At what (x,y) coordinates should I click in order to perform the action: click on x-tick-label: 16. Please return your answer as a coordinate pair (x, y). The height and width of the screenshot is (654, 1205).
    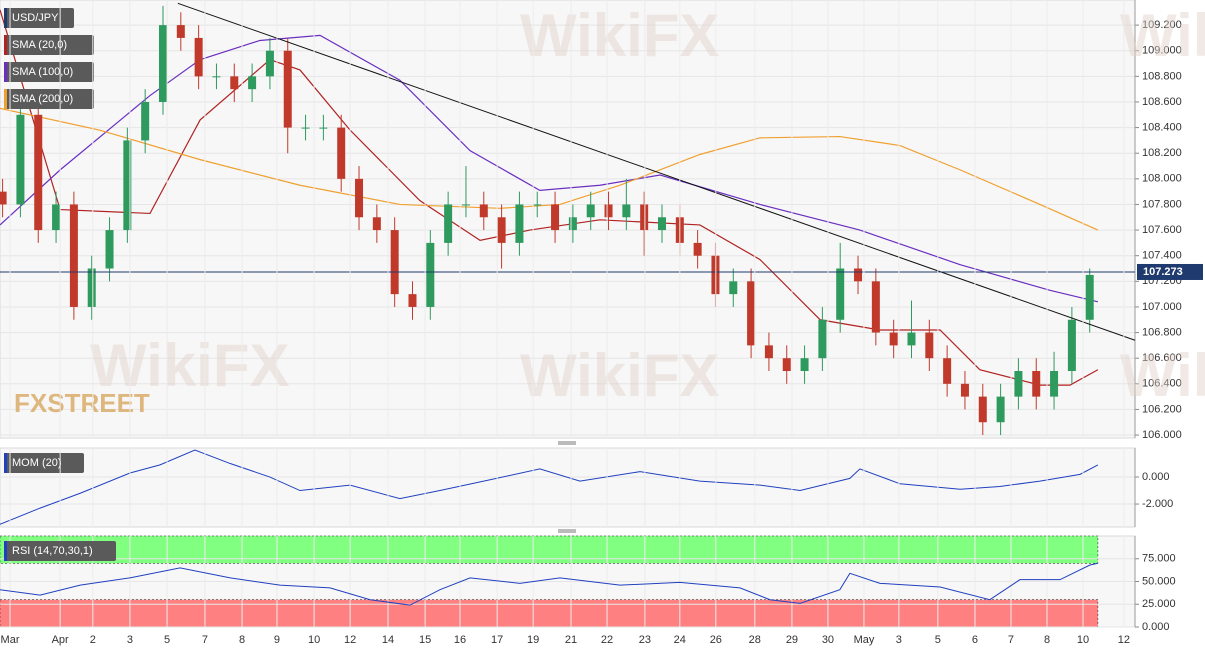
    Looking at the image, I should click on (460, 640).